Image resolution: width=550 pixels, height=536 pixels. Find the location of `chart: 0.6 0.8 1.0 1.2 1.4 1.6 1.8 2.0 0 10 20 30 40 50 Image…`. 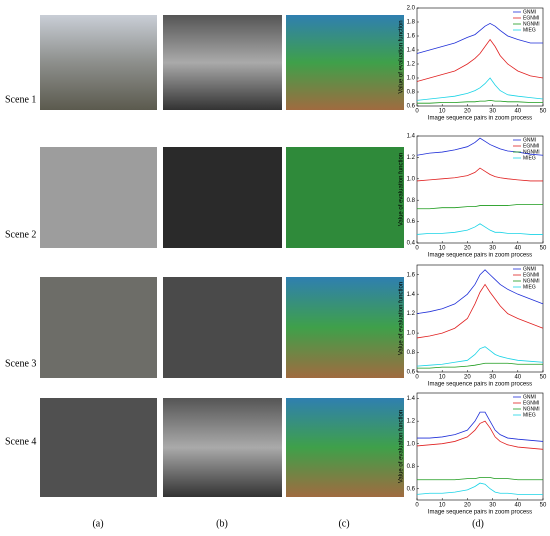

chart: 0.6 0.8 1.0 1.2 1.4 1.6 1.8 2.0 0 10 20 30 40 50 Image… is located at coordinates (473, 64).